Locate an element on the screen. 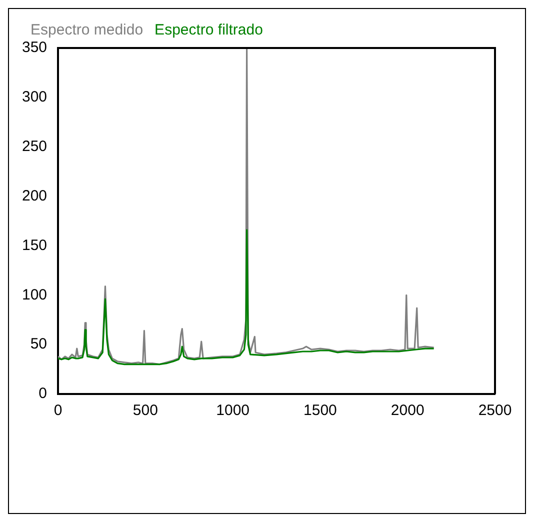 This screenshot has width=534, height=522. y-tick-label: 250 is located at coordinates (35, 146).